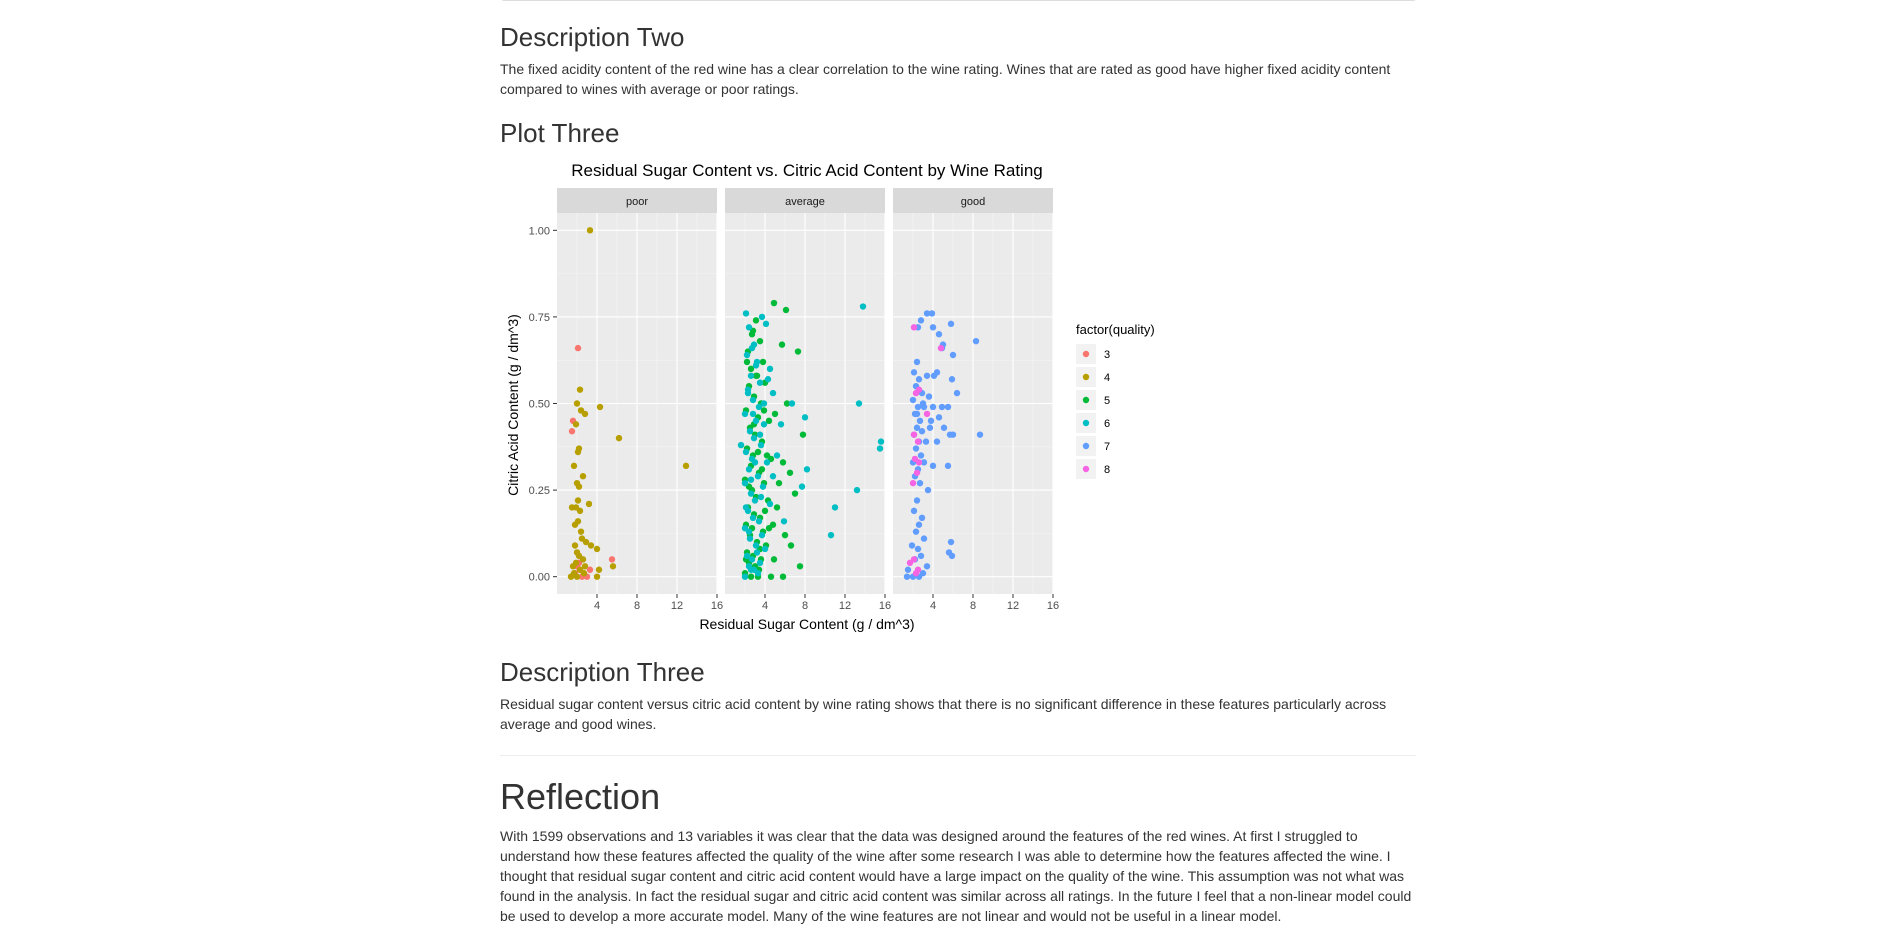 This screenshot has width=1900, height=926. What do you see at coordinates (580, 796) in the screenshot?
I see `reflection-heading: Reflection` at bounding box center [580, 796].